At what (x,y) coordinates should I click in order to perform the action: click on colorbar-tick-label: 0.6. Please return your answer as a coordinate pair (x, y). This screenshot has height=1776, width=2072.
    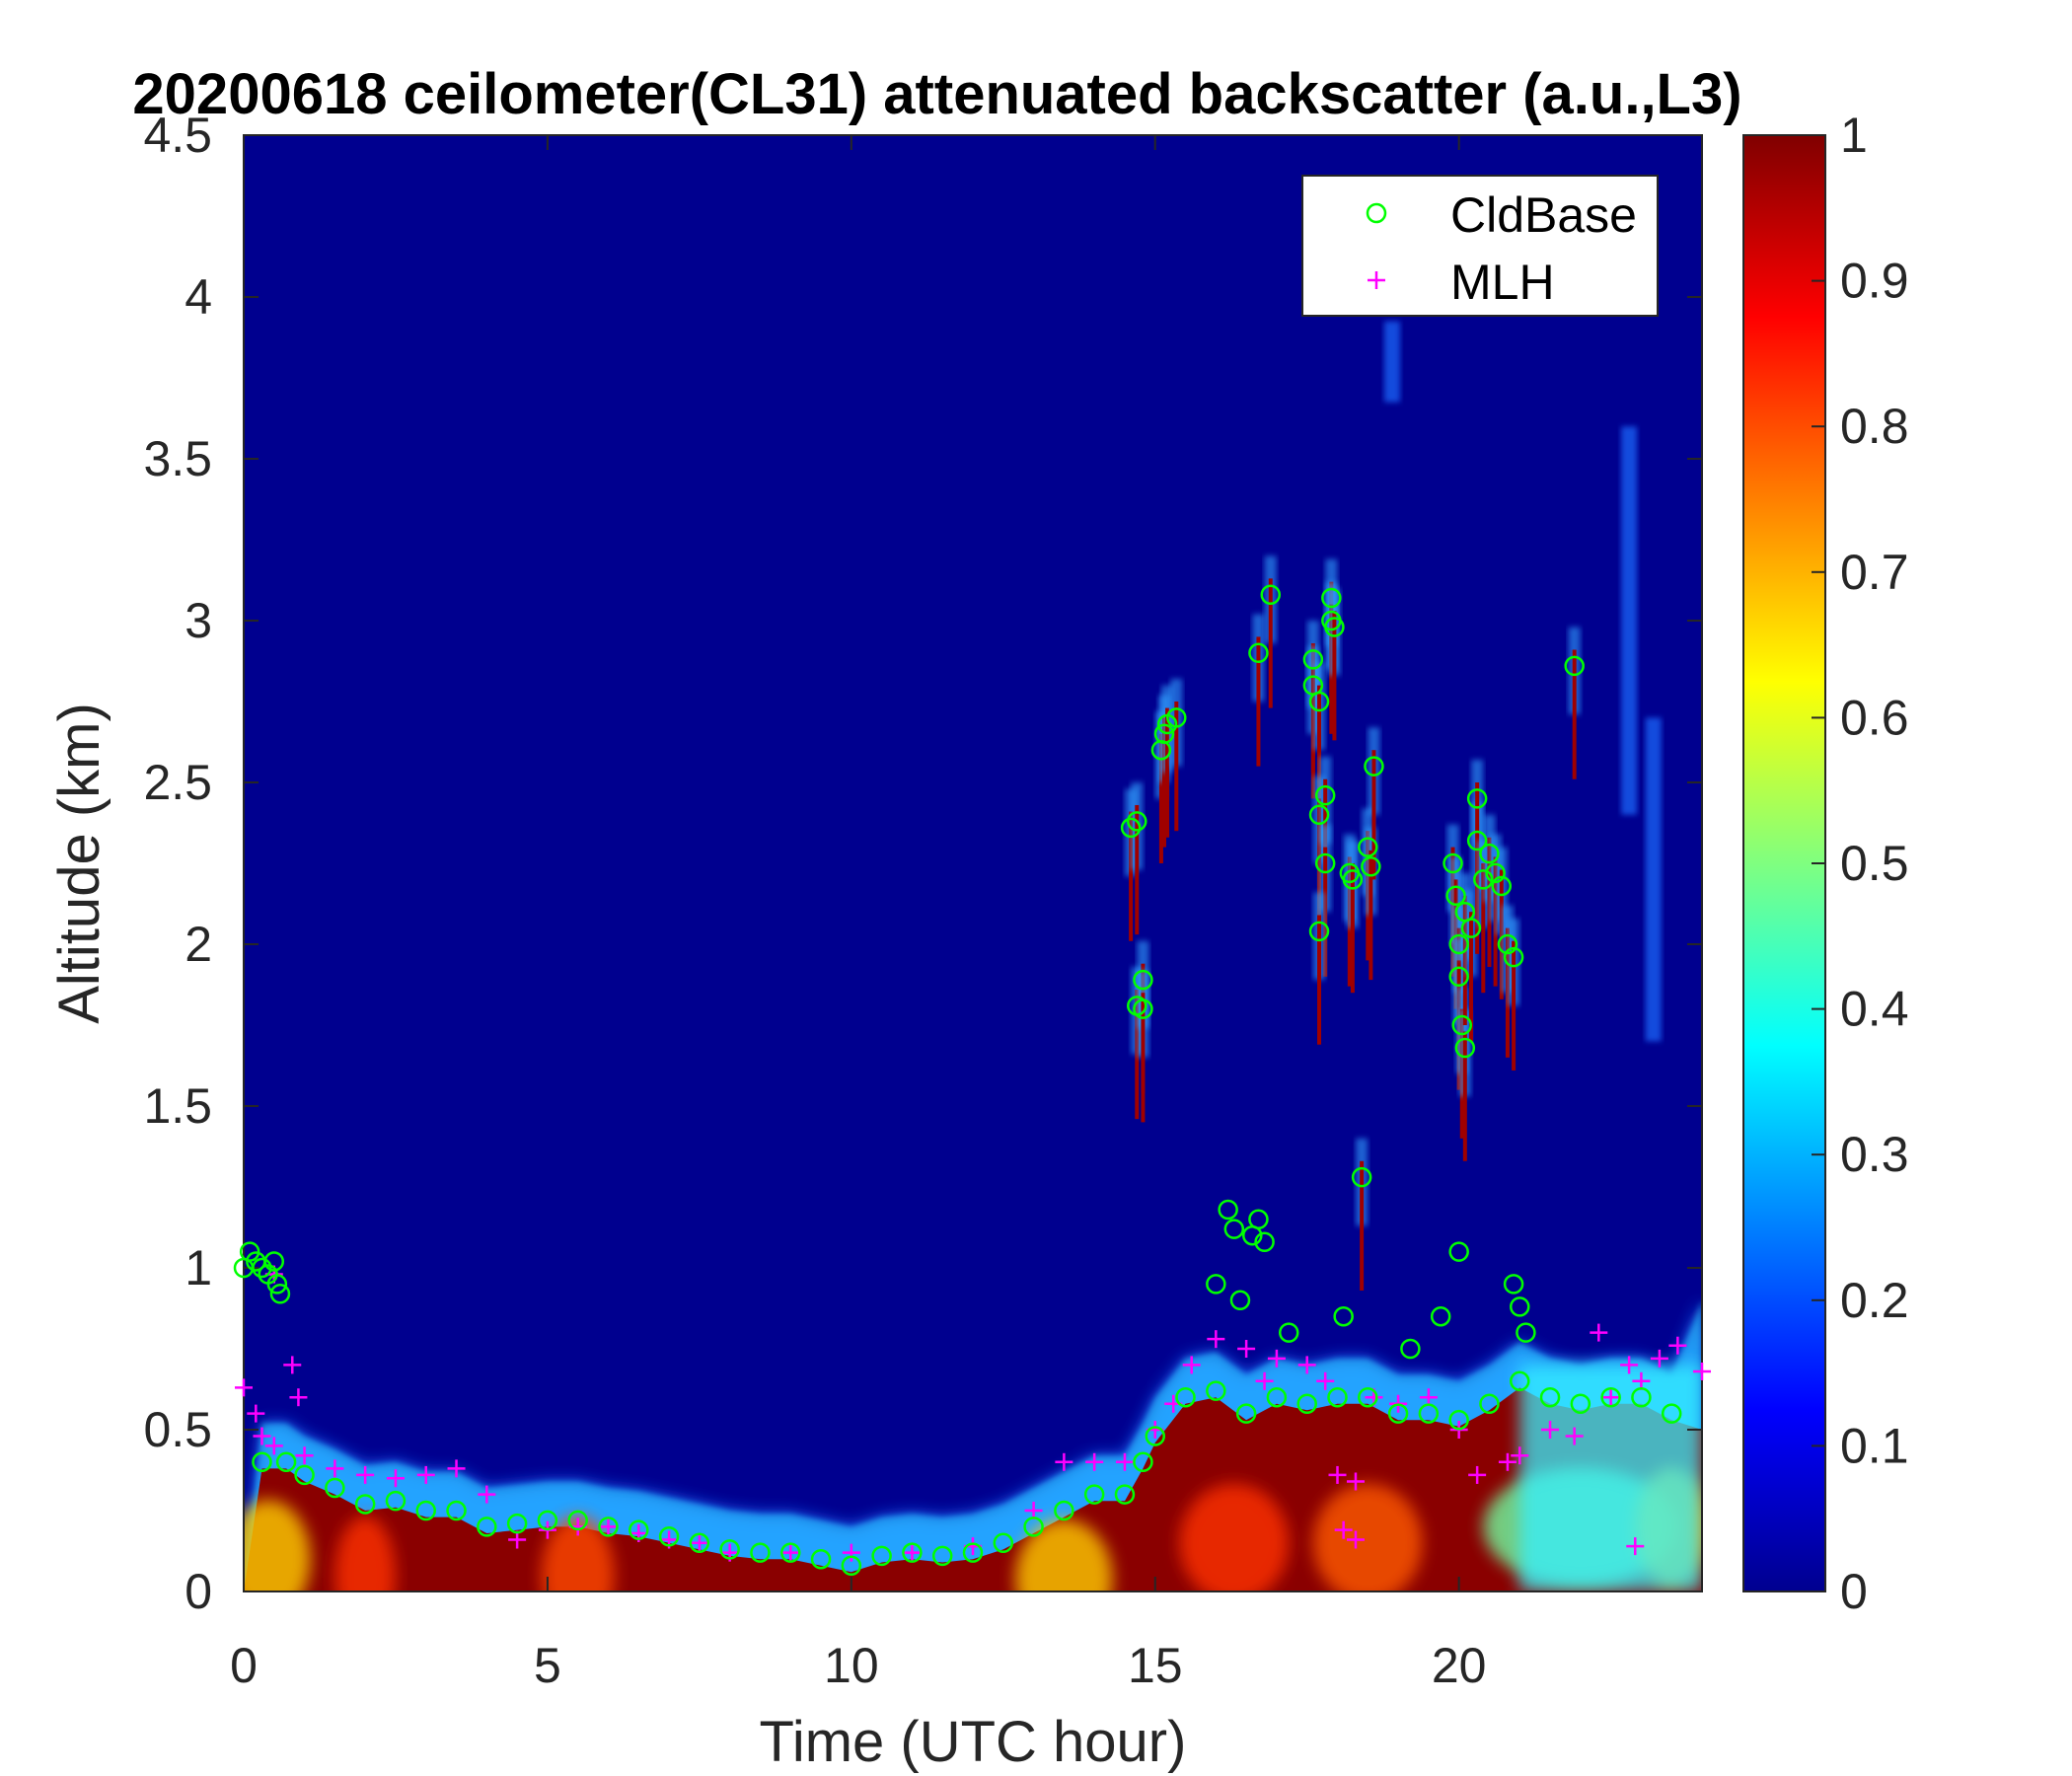
    Looking at the image, I should click on (1875, 718).